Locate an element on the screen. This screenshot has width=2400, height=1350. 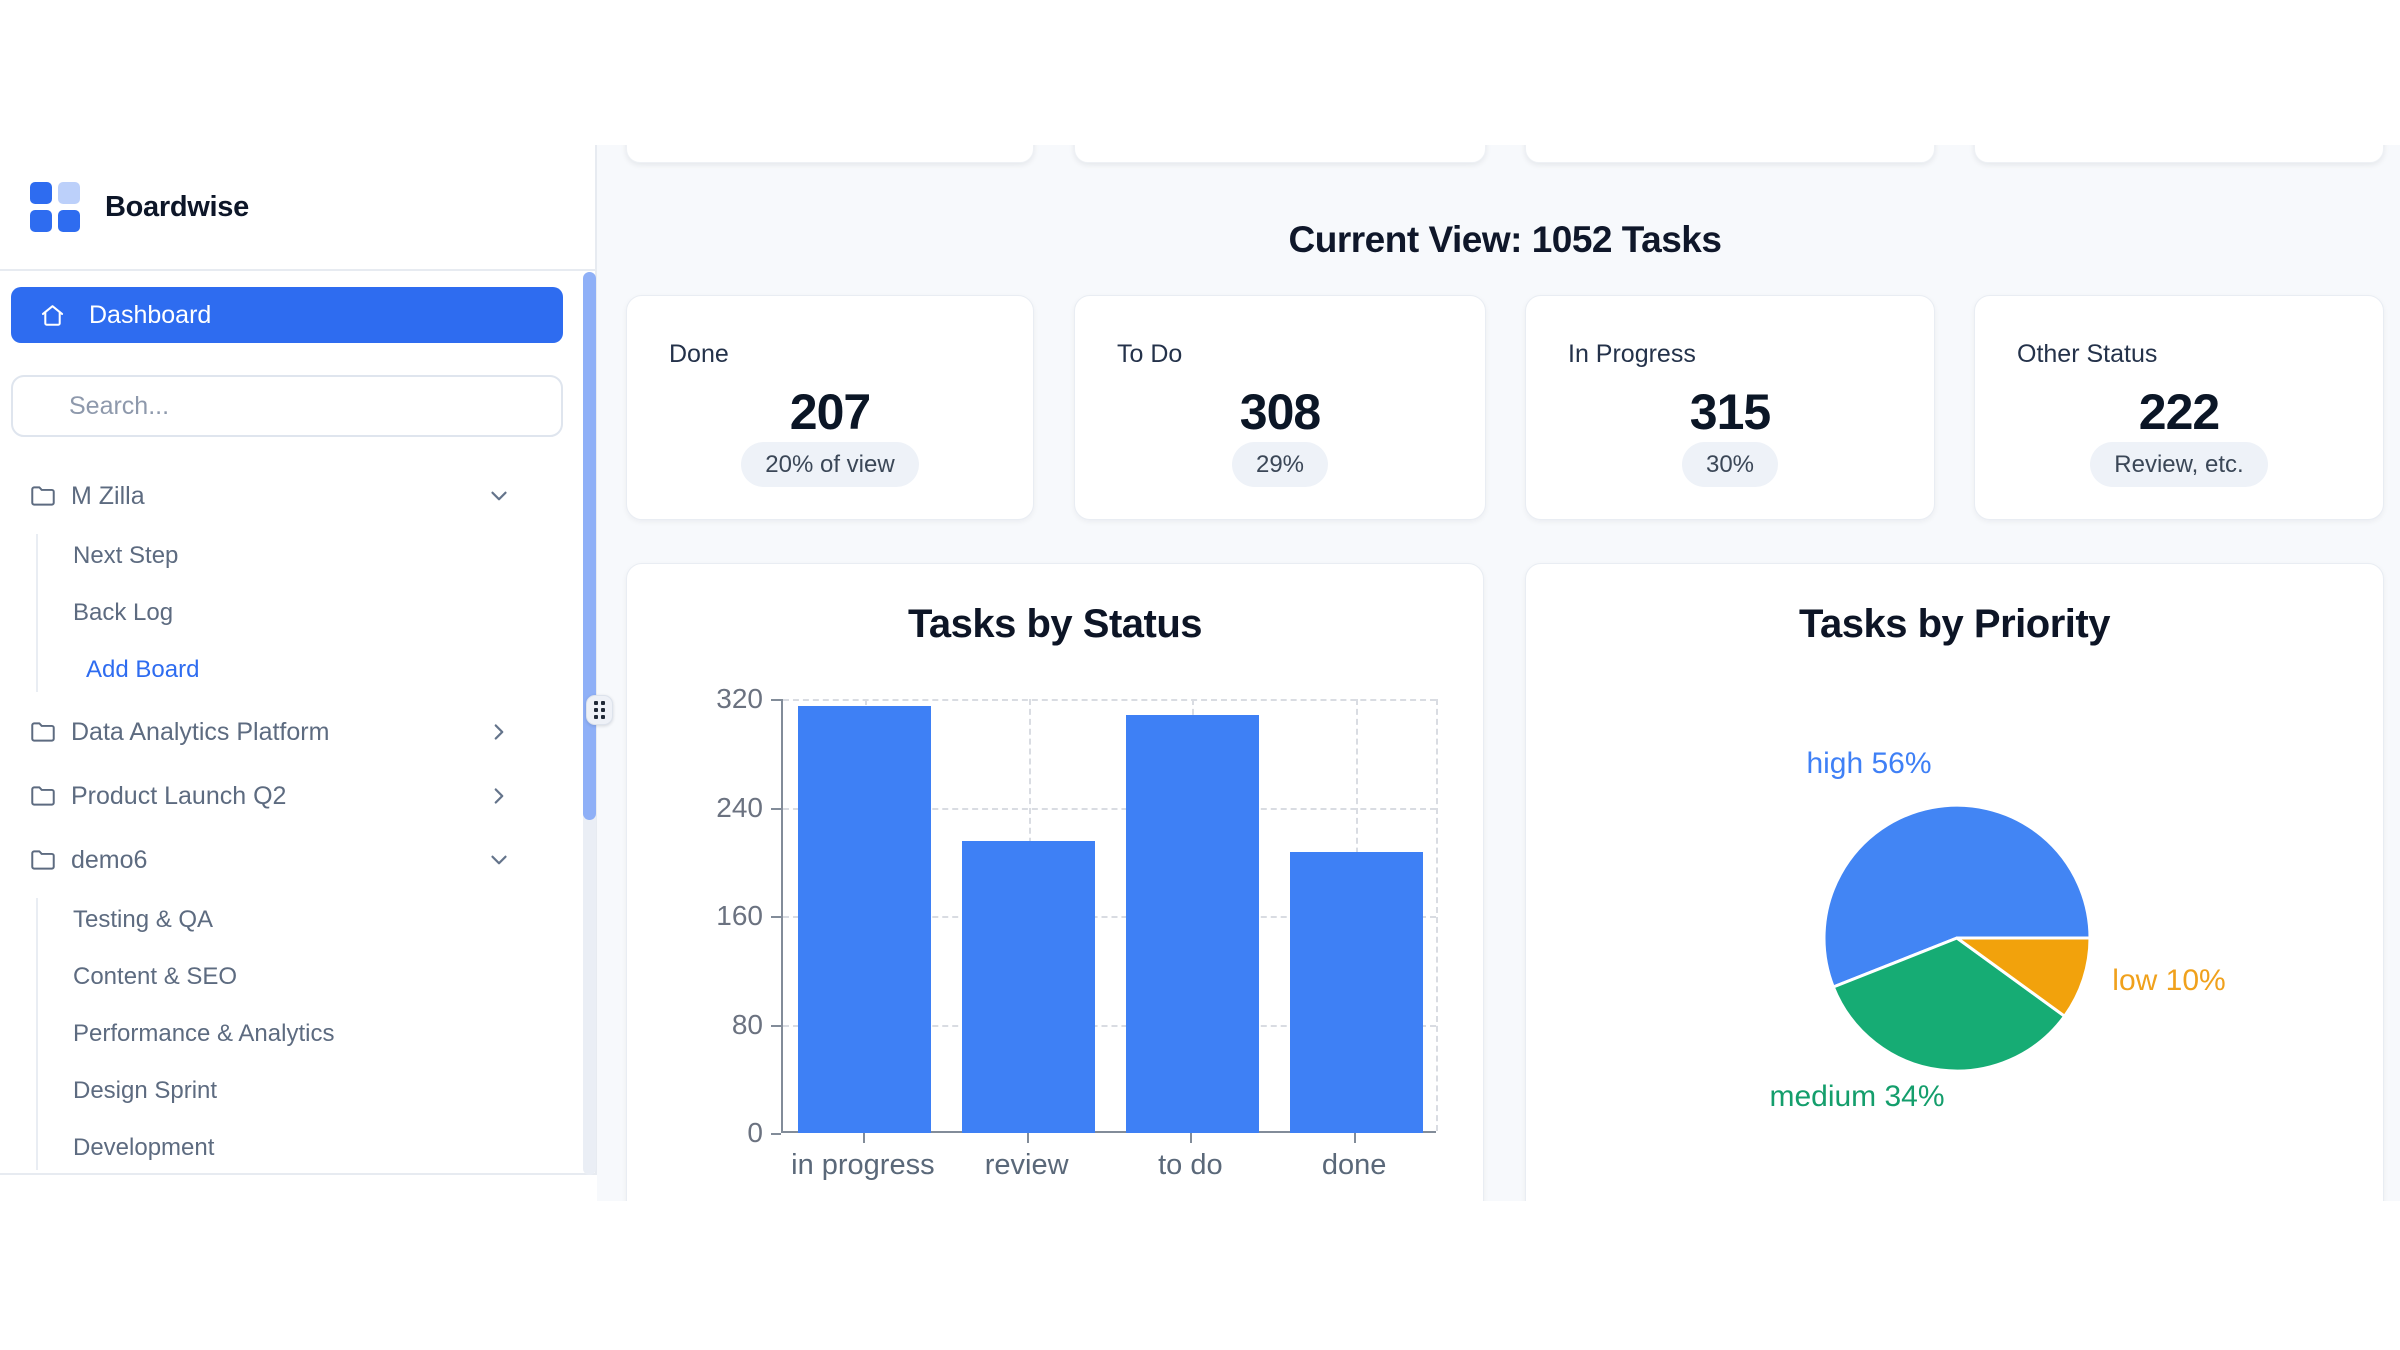
bar-chart-title: Tasks by Status is located at coordinates (1055, 624).